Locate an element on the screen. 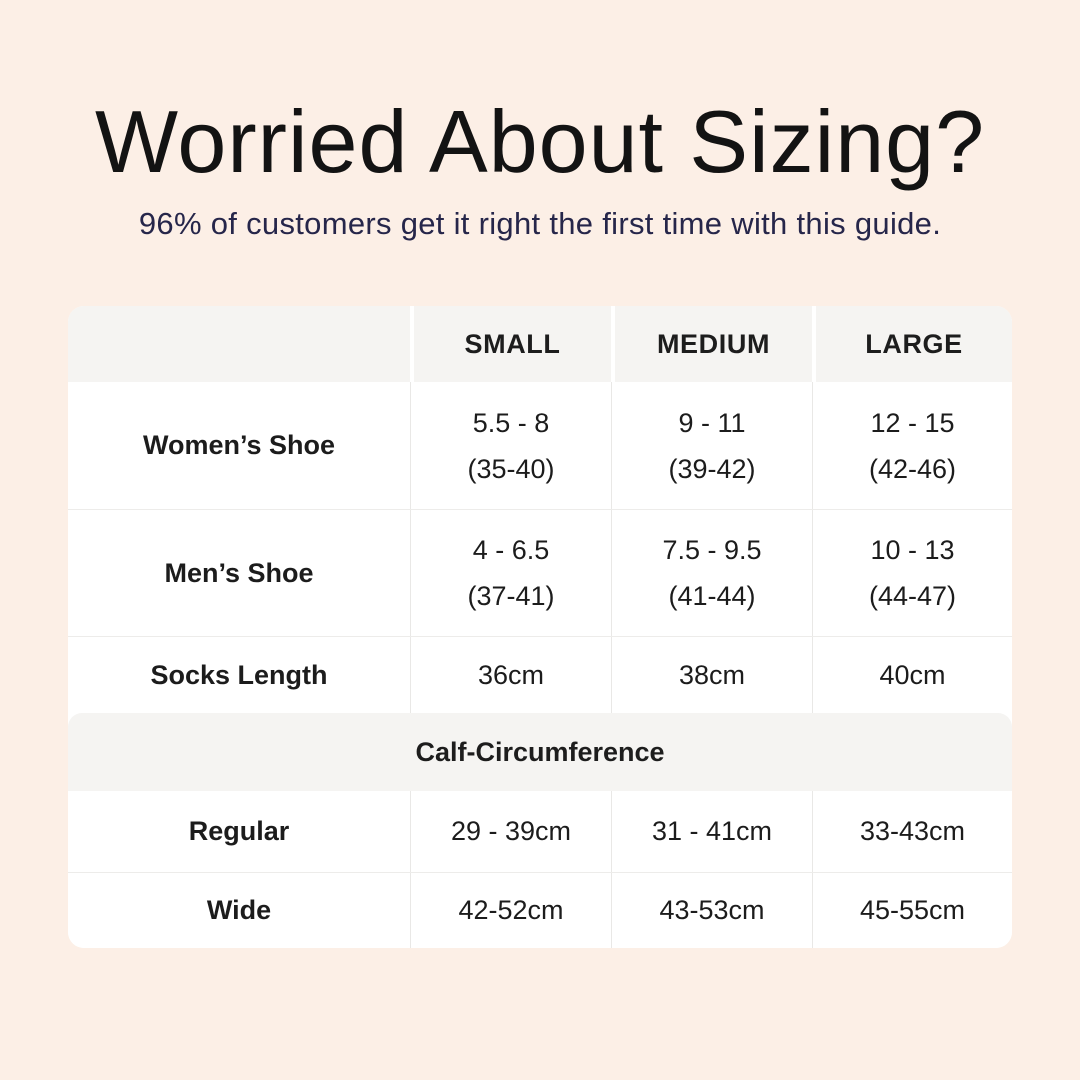  row-label: Women’s Shoe is located at coordinates (239, 445).